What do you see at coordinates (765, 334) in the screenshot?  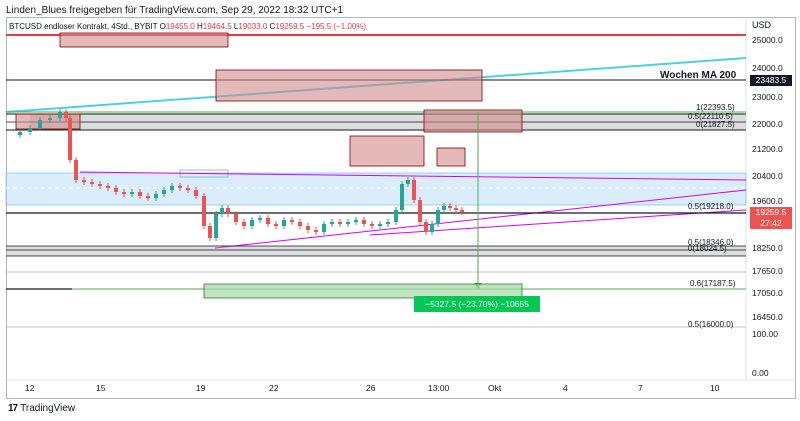 I see `price-tick-label: 100.00` at bounding box center [765, 334].